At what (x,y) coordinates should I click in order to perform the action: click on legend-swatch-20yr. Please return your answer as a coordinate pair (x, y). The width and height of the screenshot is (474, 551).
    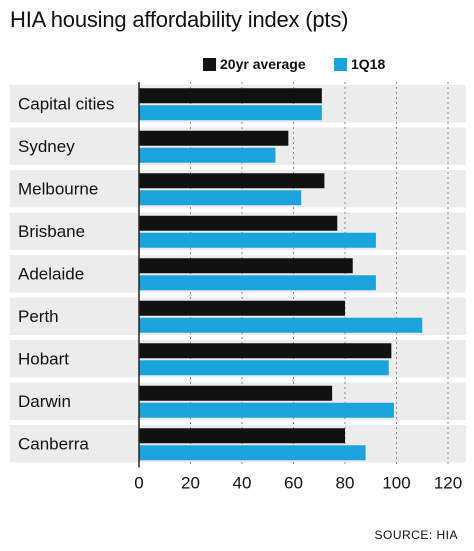
    Looking at the image, I should click on (209, 64).